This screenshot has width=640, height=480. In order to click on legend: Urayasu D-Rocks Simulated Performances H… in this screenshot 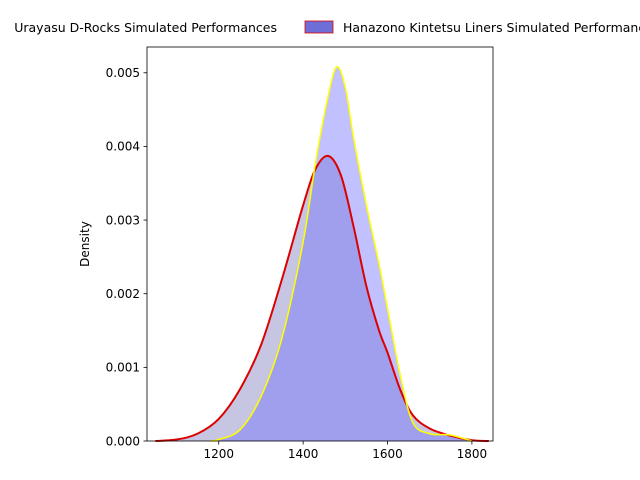, I will do `click(327, 27)`.